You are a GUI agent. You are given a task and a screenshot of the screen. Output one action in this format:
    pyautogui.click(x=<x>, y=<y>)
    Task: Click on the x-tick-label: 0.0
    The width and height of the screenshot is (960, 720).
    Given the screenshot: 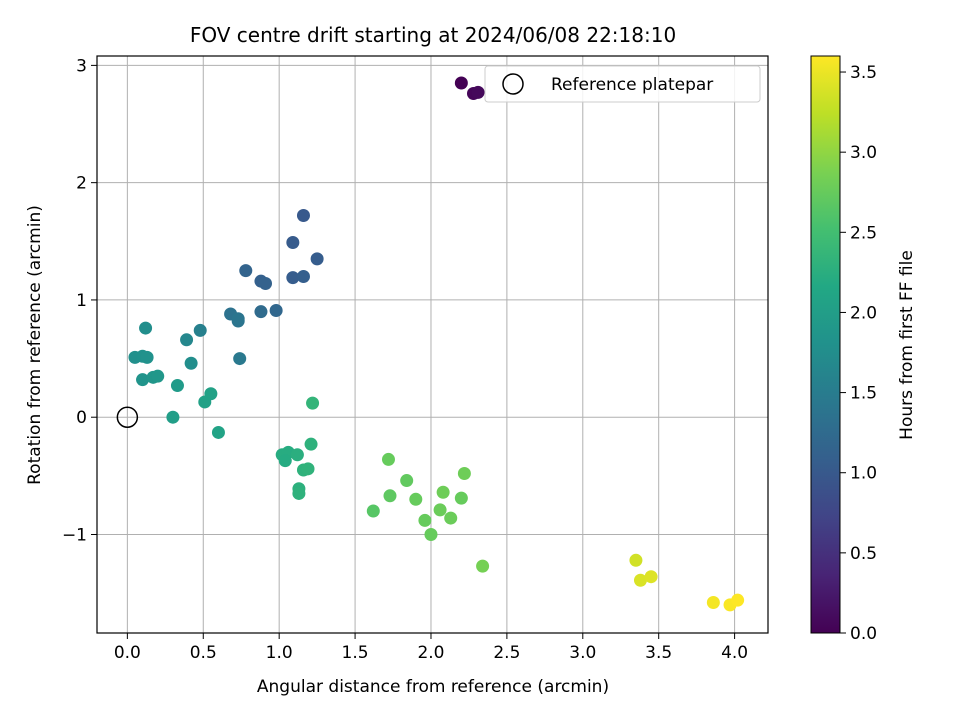 What is the action you would take?
    pyautogui.click(x=127, y=653)
    